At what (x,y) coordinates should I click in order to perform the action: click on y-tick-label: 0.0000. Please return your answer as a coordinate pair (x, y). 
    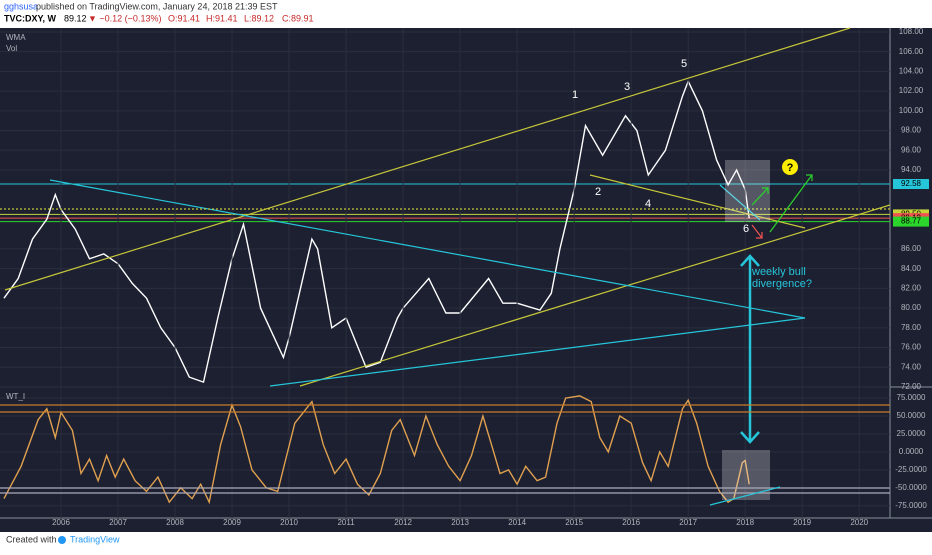
    Looking at the image, I should click on (911, 451).